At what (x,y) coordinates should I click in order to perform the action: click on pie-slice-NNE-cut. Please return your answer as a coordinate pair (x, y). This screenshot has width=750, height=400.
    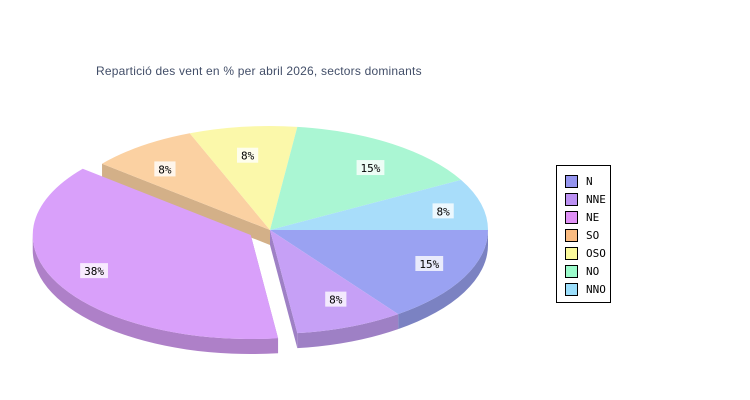
    Looking at the image, I should click on (284, 289).